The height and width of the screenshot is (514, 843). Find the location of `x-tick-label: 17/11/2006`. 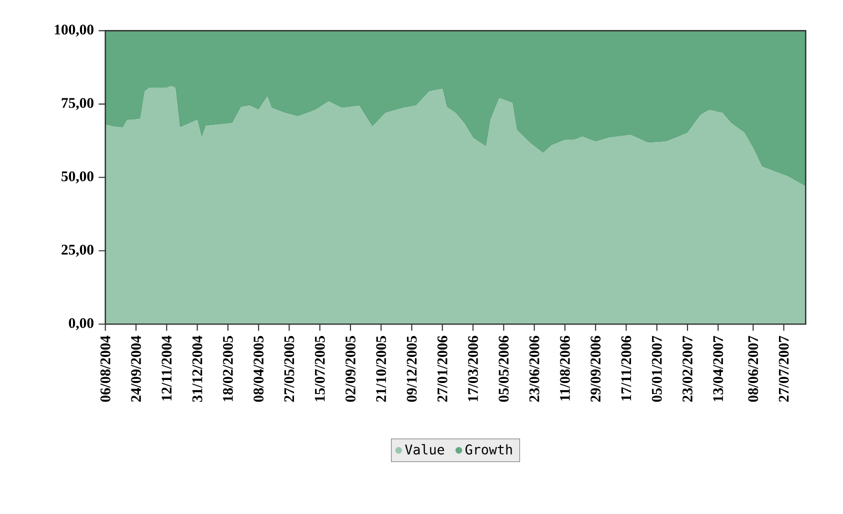

x-tick-label: 17/11/2006 is located at coordinates (626, 368).